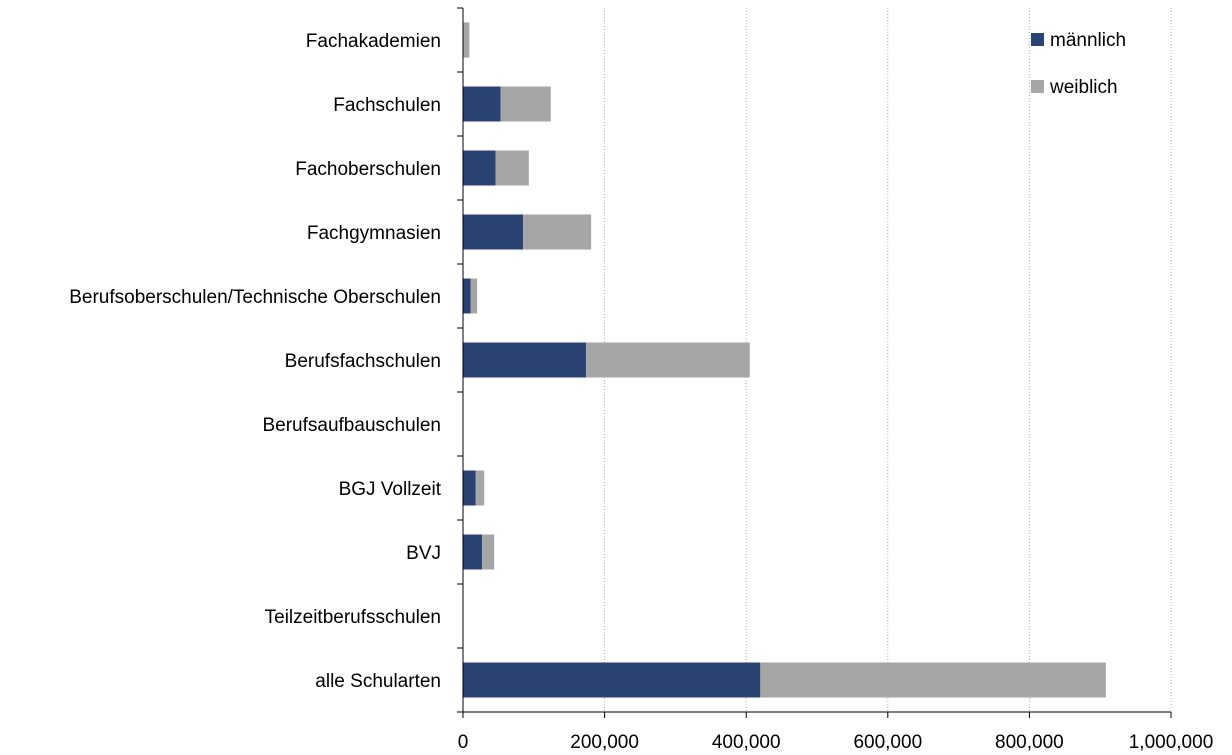  I want to click on x-tick-label: 200,000, so click(604, 742).